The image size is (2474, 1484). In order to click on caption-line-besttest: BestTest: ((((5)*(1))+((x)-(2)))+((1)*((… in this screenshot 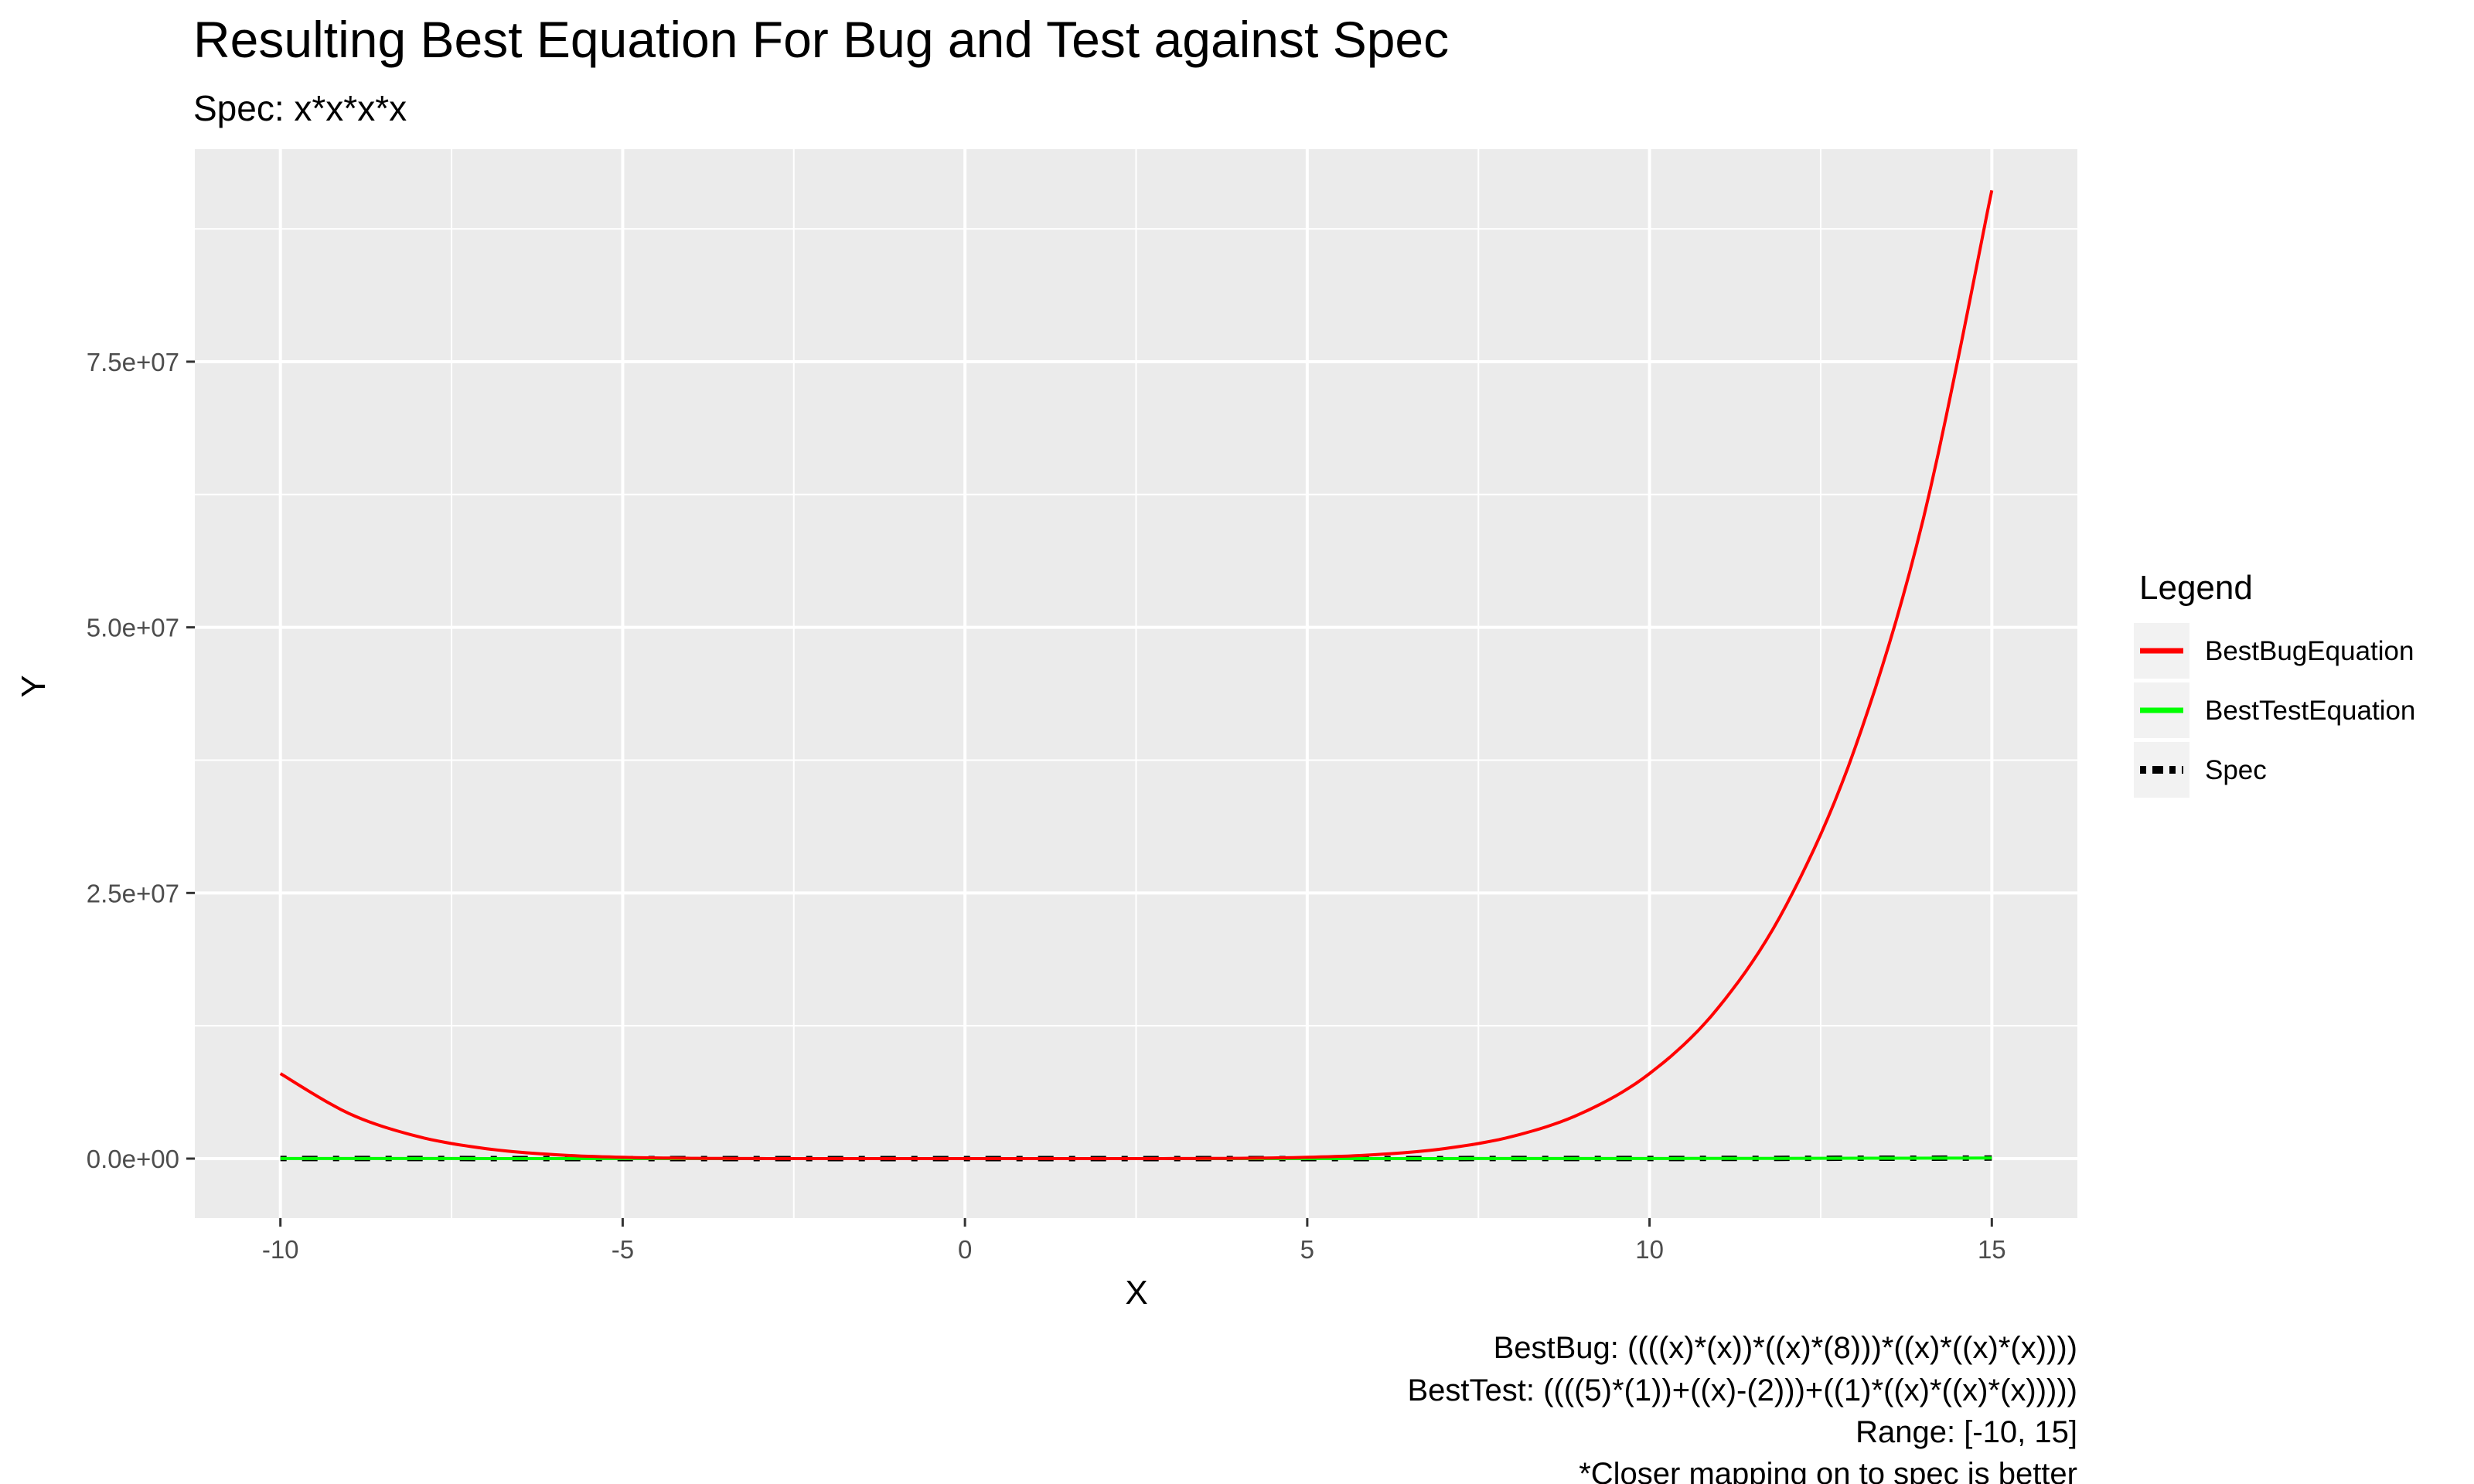, I will do `click(1742, 1390)`.